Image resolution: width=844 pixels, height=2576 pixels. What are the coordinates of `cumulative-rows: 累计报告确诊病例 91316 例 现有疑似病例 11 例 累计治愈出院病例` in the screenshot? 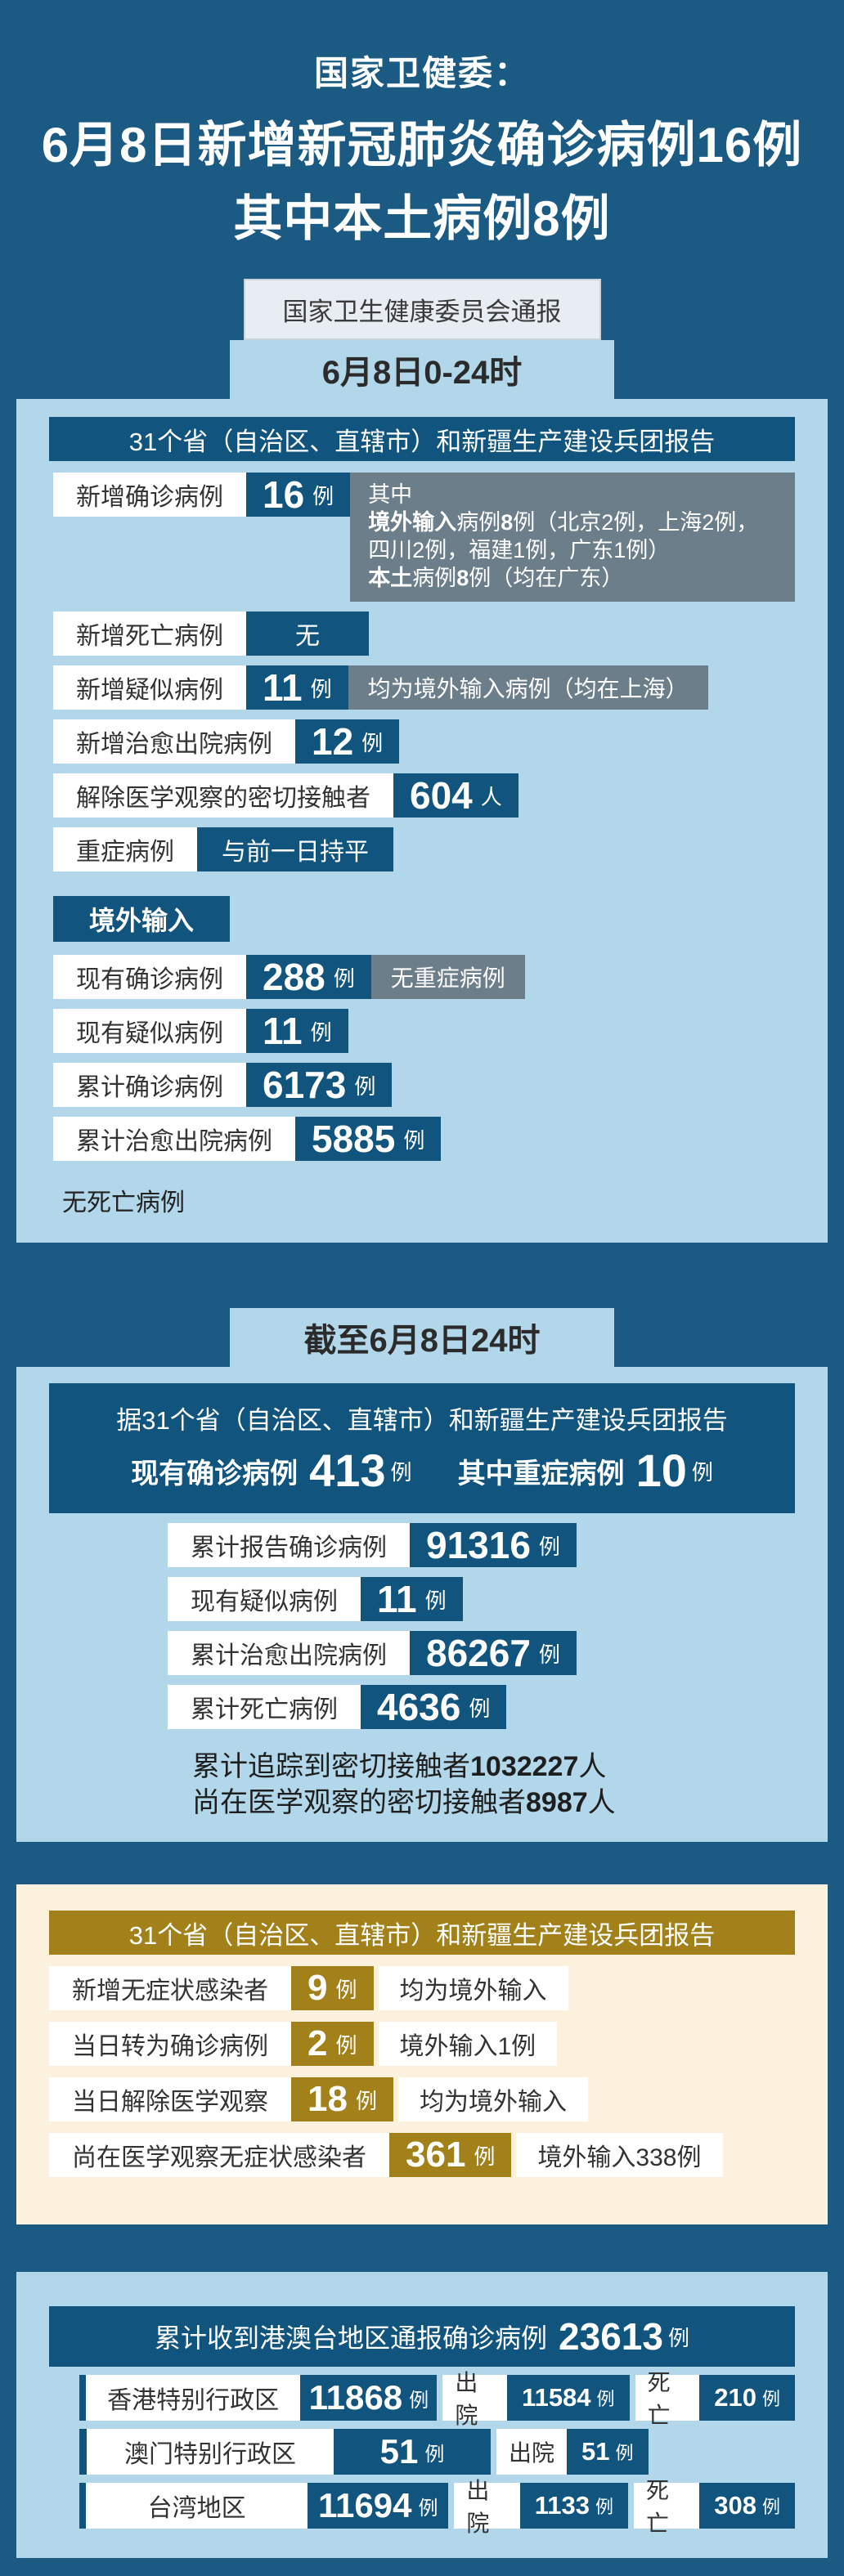 It's located at (481, 1626).